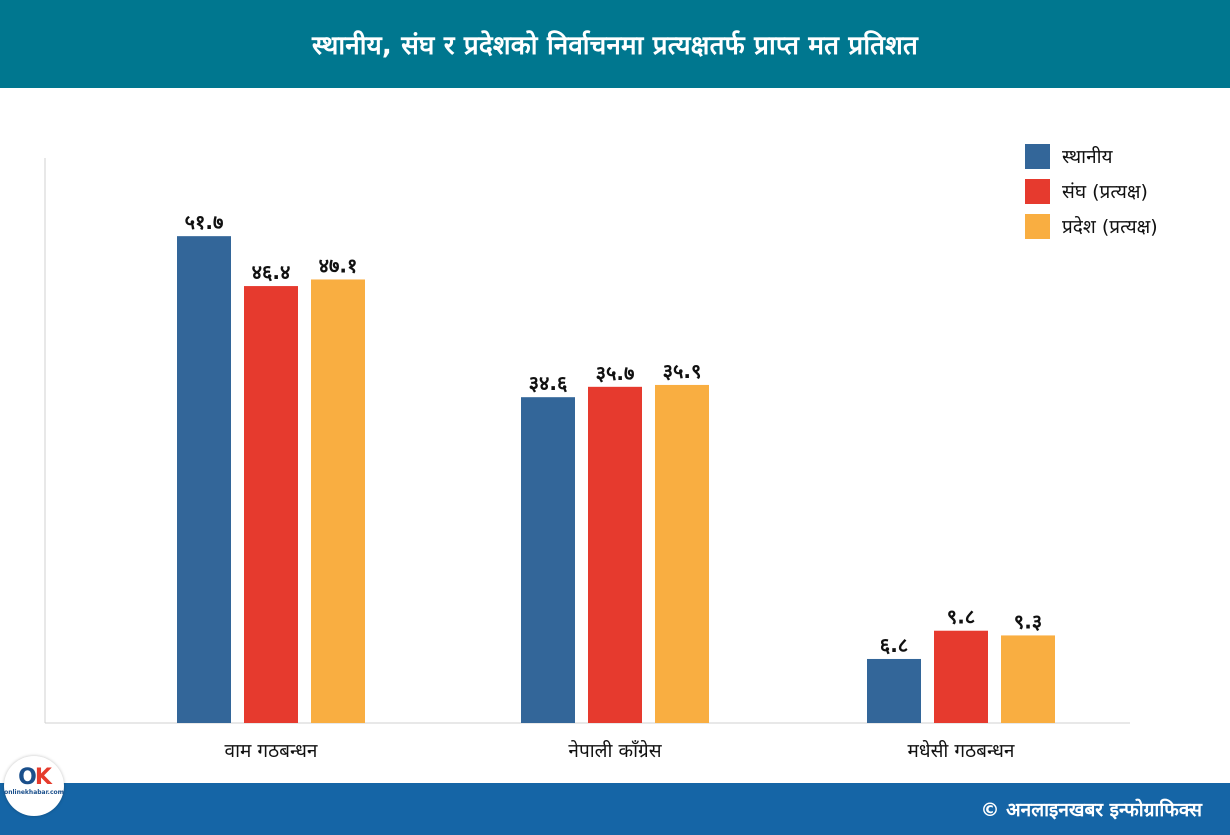  Describe the element at coordinates (338, 265) in the screenshot. I see `data-label-0-2: ४७.१` at that location.